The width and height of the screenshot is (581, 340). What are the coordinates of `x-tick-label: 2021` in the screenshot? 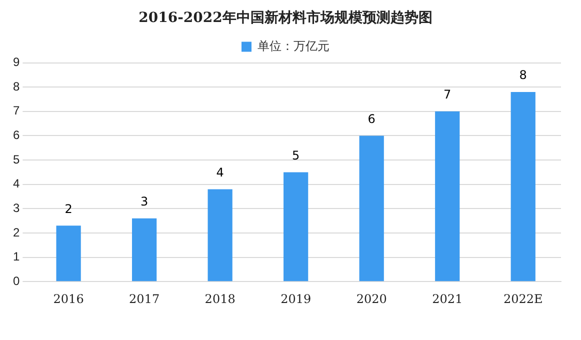 It's located at (447, 299).